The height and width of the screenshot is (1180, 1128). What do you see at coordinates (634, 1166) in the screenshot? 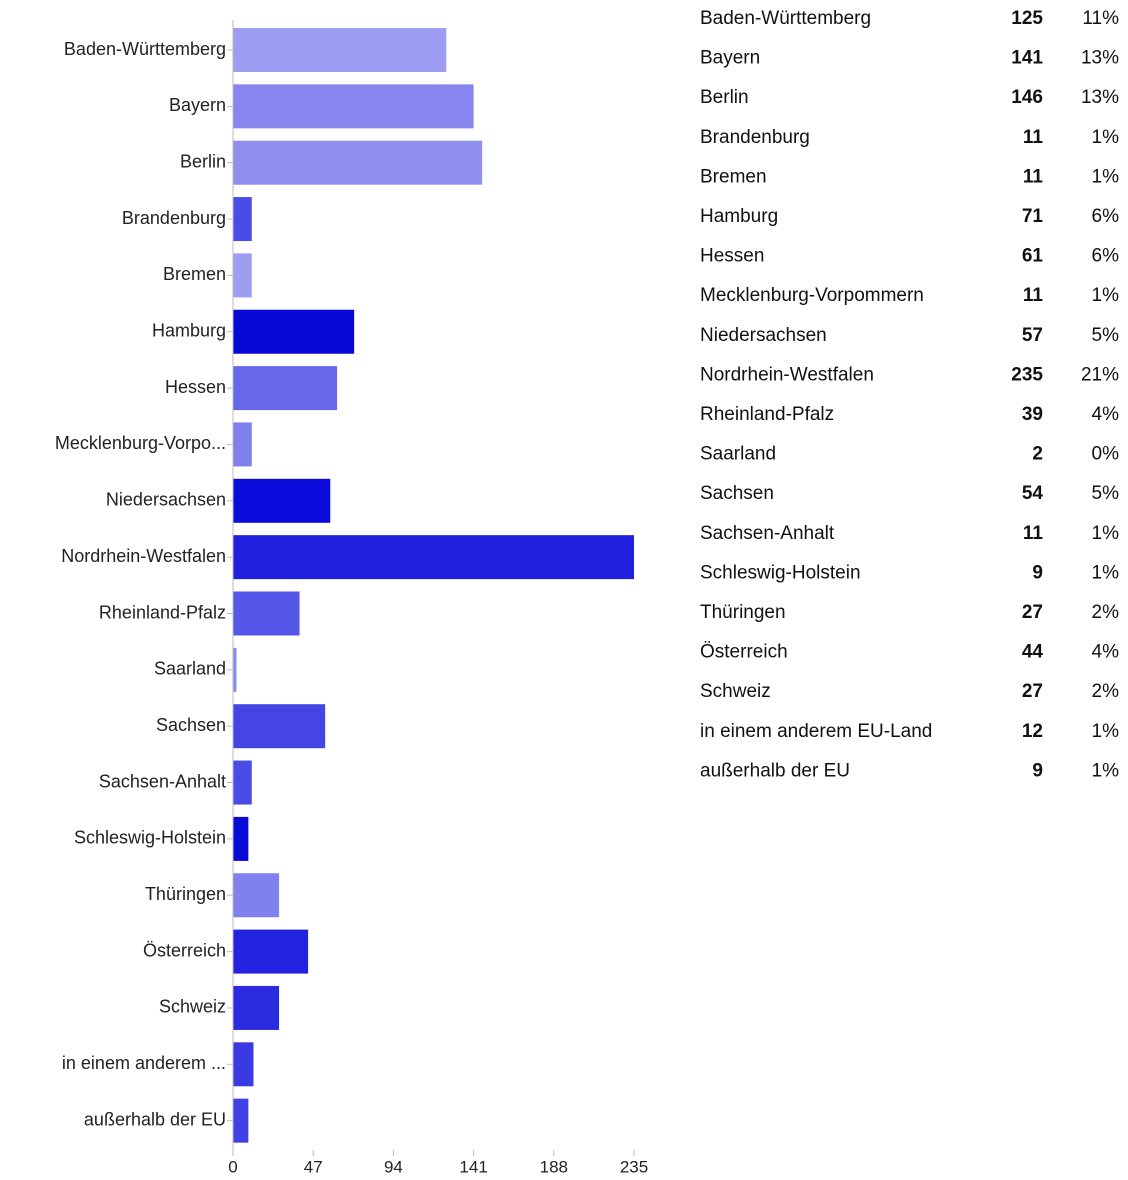
I see `x-tick-label: 235` at bounding box center [634, 1166].